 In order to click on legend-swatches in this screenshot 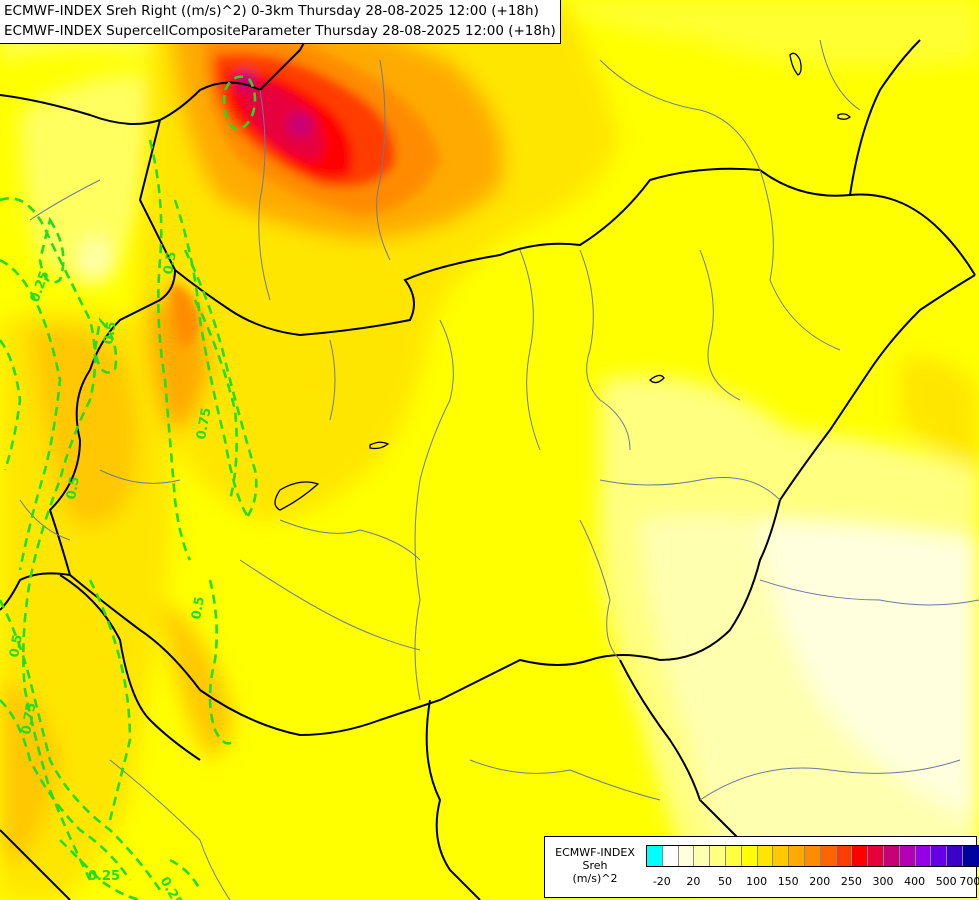, I will do `click(812, 856)`.